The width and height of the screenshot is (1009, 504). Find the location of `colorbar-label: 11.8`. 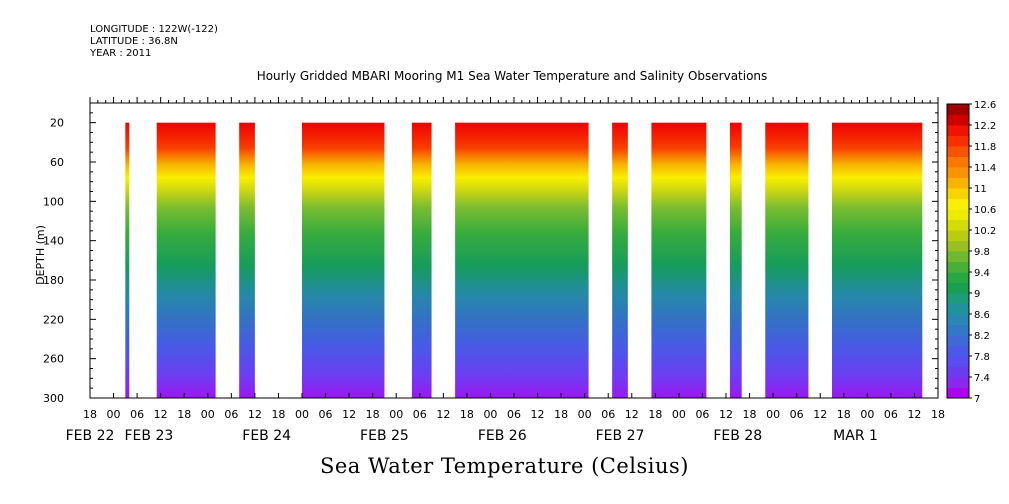

colorbar-label: 11.8 is located at coordinates (985, 147).